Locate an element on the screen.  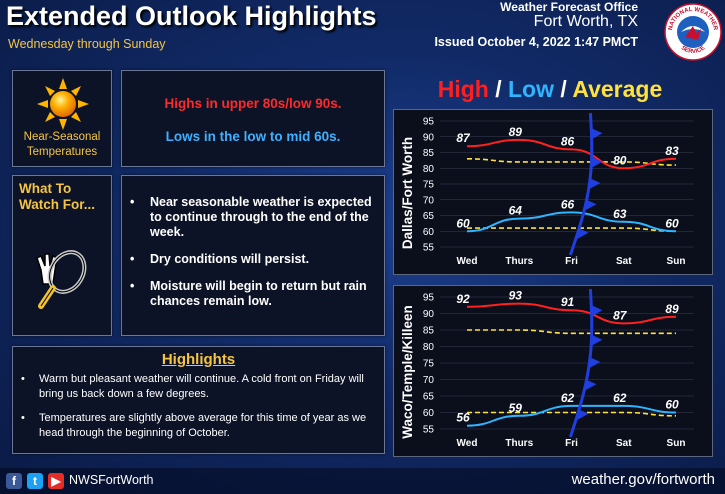
list-item: Dry conditions will persist. is located at coordinates (255, 259).